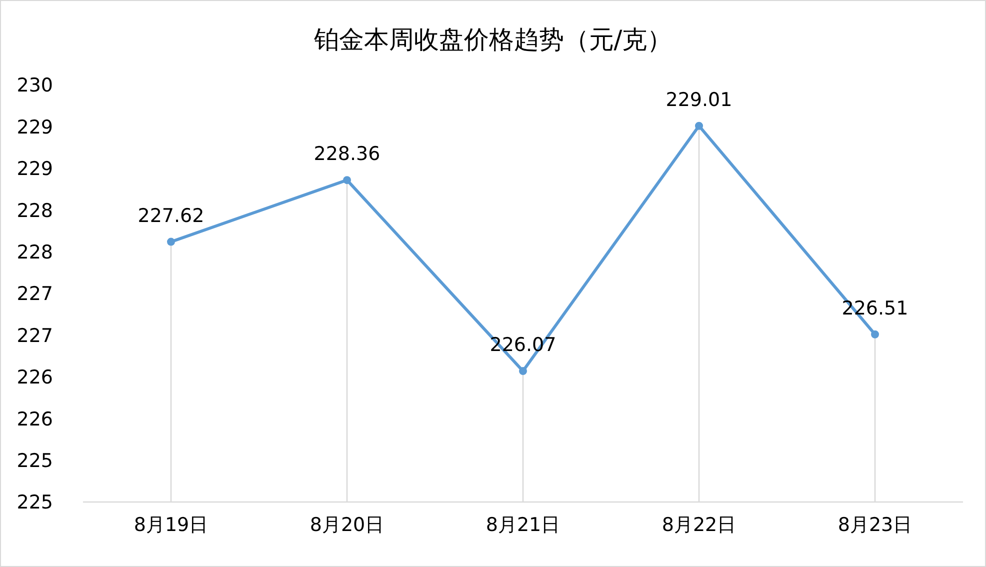  I want to click on data-label: 228.36, so click(347, 154).